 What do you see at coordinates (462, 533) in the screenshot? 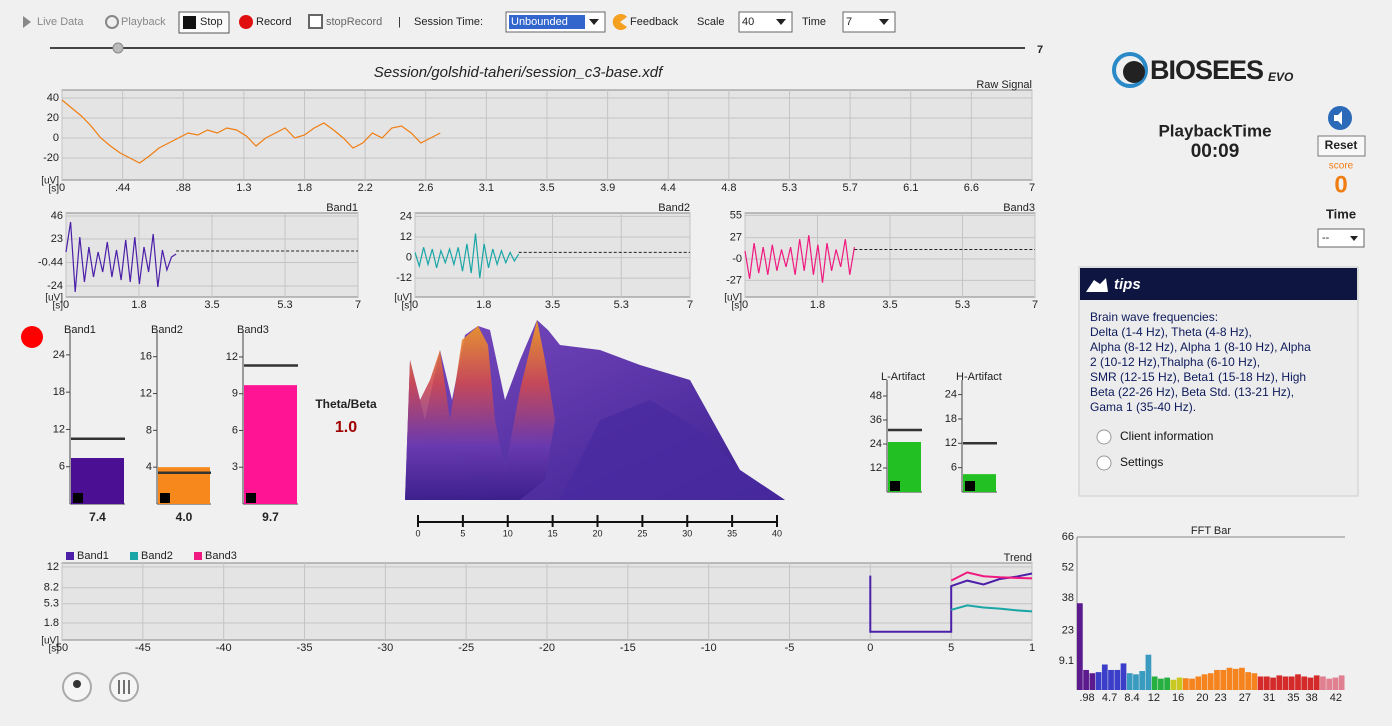
I see `x-tick-label: 5` at bounding box center [462, 533].